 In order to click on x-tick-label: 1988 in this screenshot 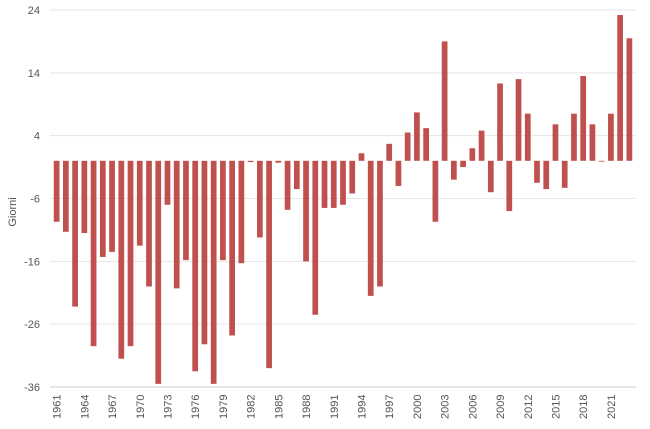, I will do `click(307, 407)`.